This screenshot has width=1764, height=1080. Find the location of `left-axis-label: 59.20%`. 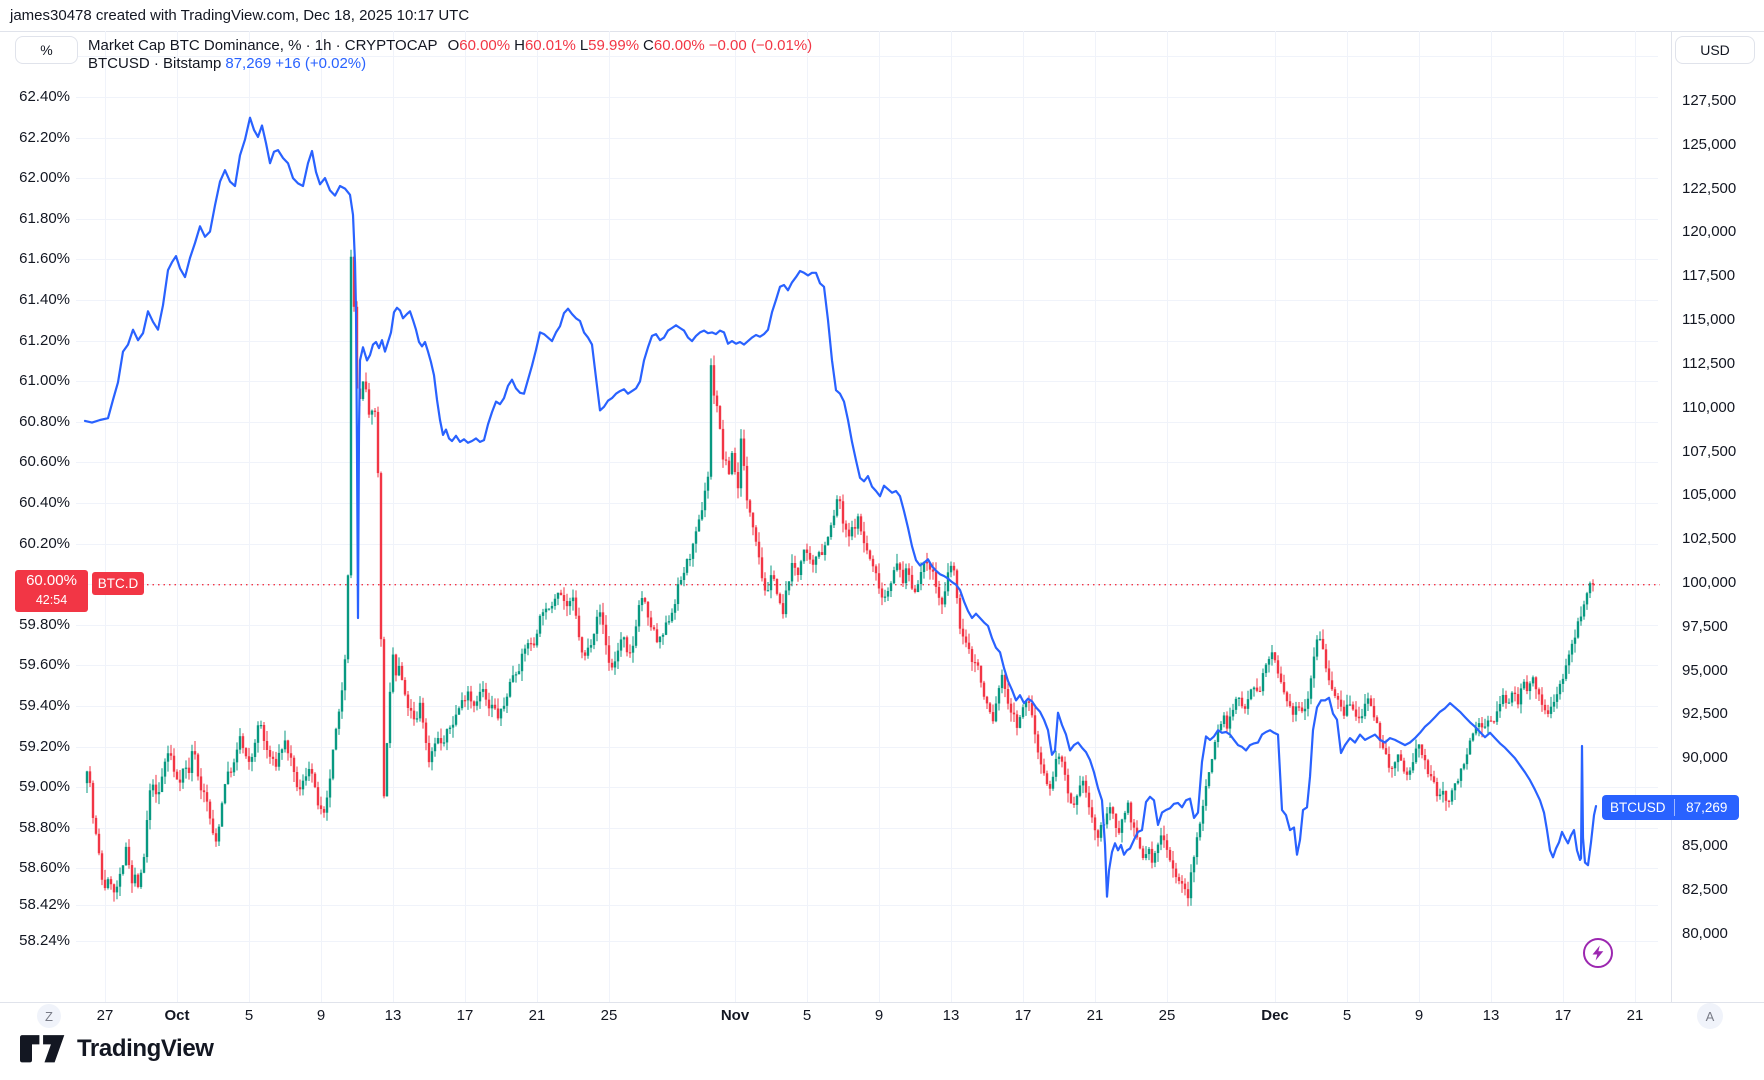

left-axis-label: 59.20% is located at coordinates (44, 746).